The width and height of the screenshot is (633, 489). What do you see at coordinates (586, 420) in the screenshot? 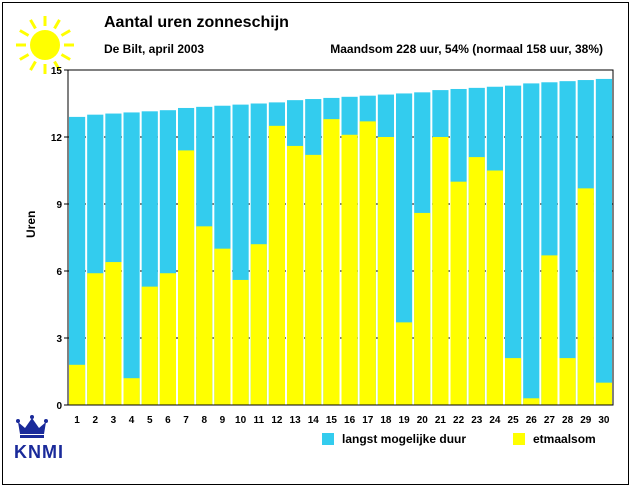
I see `x-tick-label: 29` at bounding box center [586, 420].